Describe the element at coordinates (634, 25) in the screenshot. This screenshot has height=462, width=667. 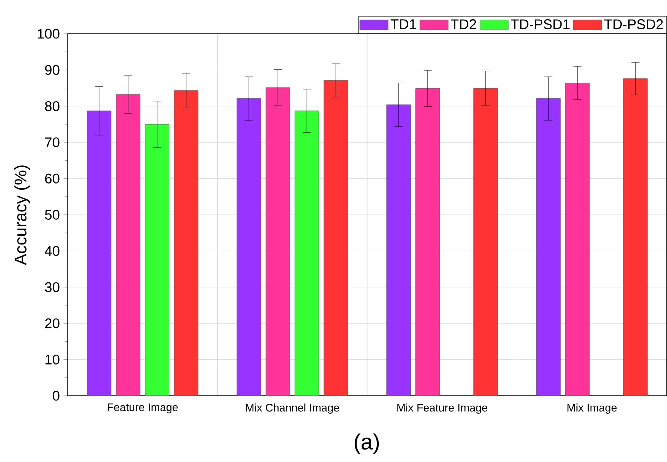
I see `legend-label: TD-PSD2` at that location.